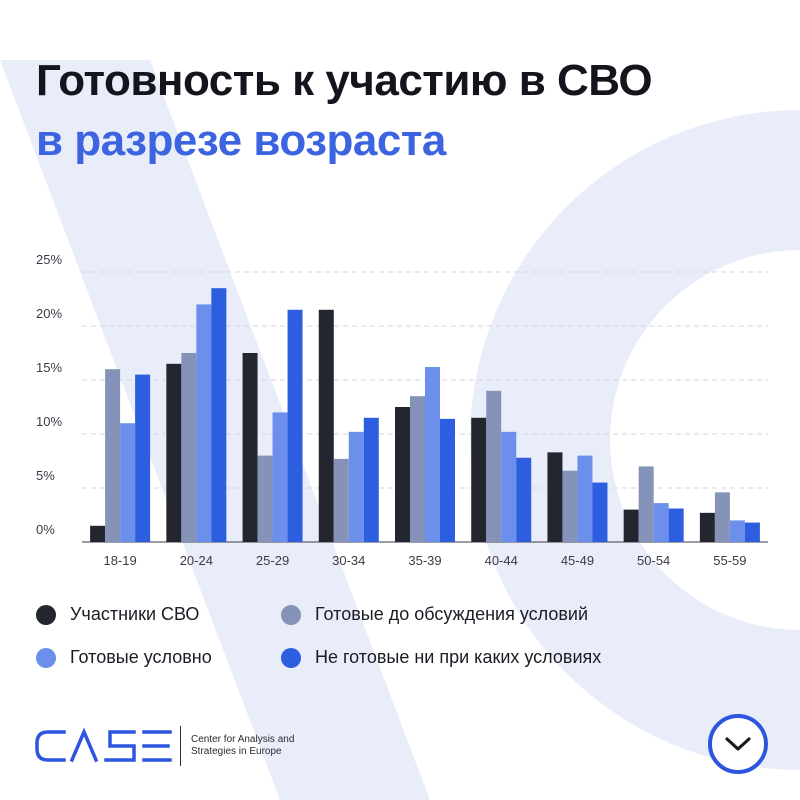 This screenshot has height=800, width=800. What do you see at coordinates (272, 560) in the screenshot?
I see `x-tick-label: 25-29` at bounding box center [272, 560].